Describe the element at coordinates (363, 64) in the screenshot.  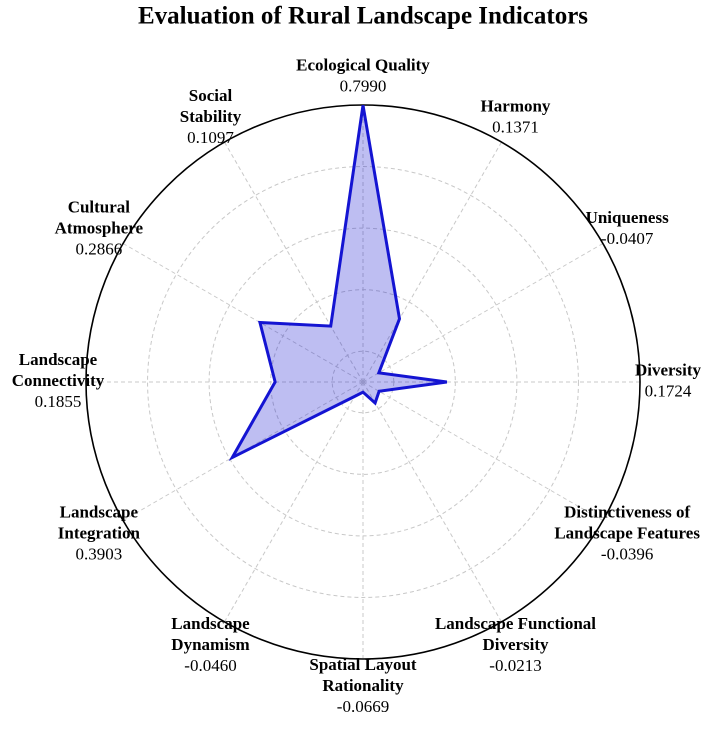
I see `category-label: Ecological Quality` at that location.